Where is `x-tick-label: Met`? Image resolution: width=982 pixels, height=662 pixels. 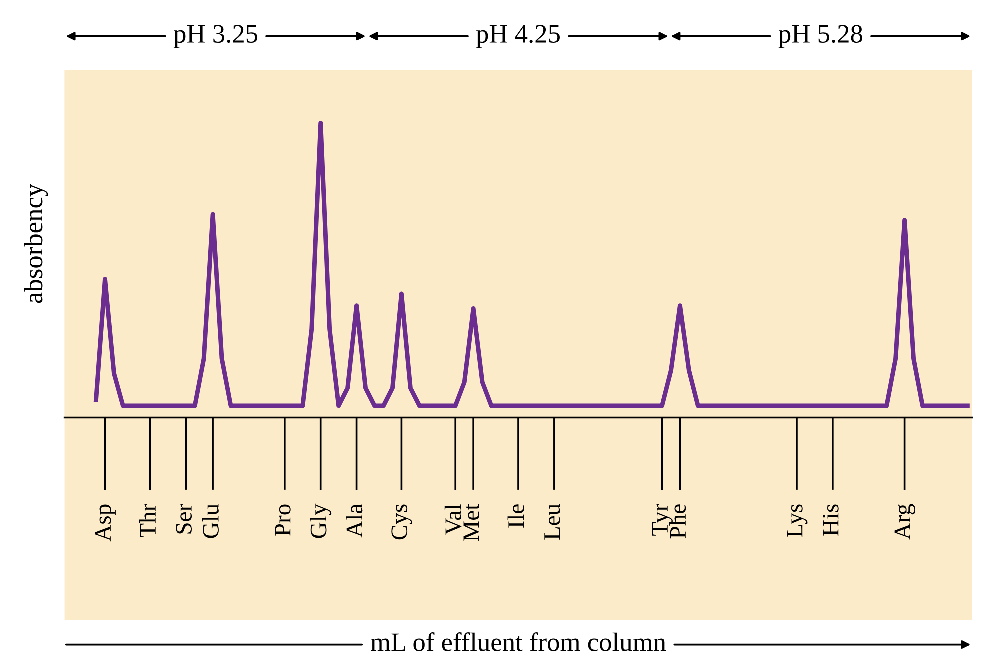
x-tick-label: Met is located at coordinates (472, 523).